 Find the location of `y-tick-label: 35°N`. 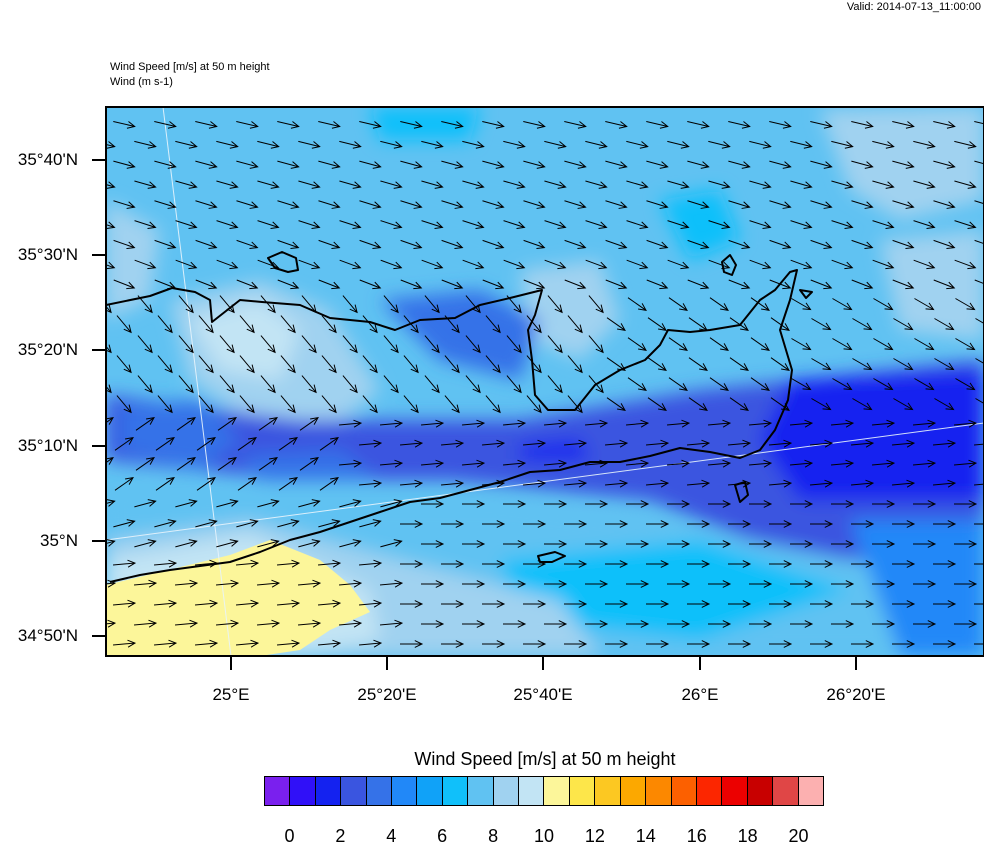

y-tick-label: 35°N is located at coordinates (59, 540).